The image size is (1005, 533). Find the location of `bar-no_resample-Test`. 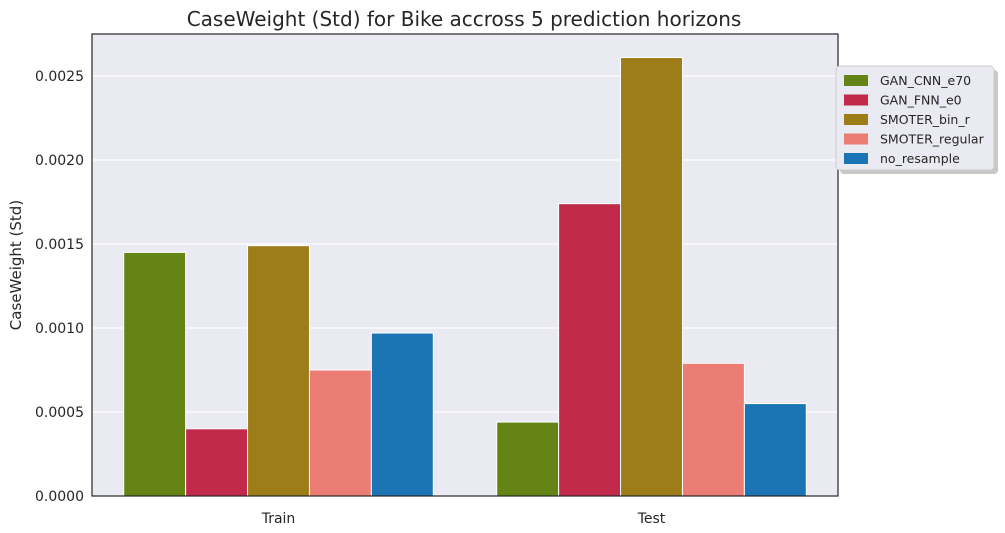

bar-no_resample-Test is located at coordinates (775, 450).